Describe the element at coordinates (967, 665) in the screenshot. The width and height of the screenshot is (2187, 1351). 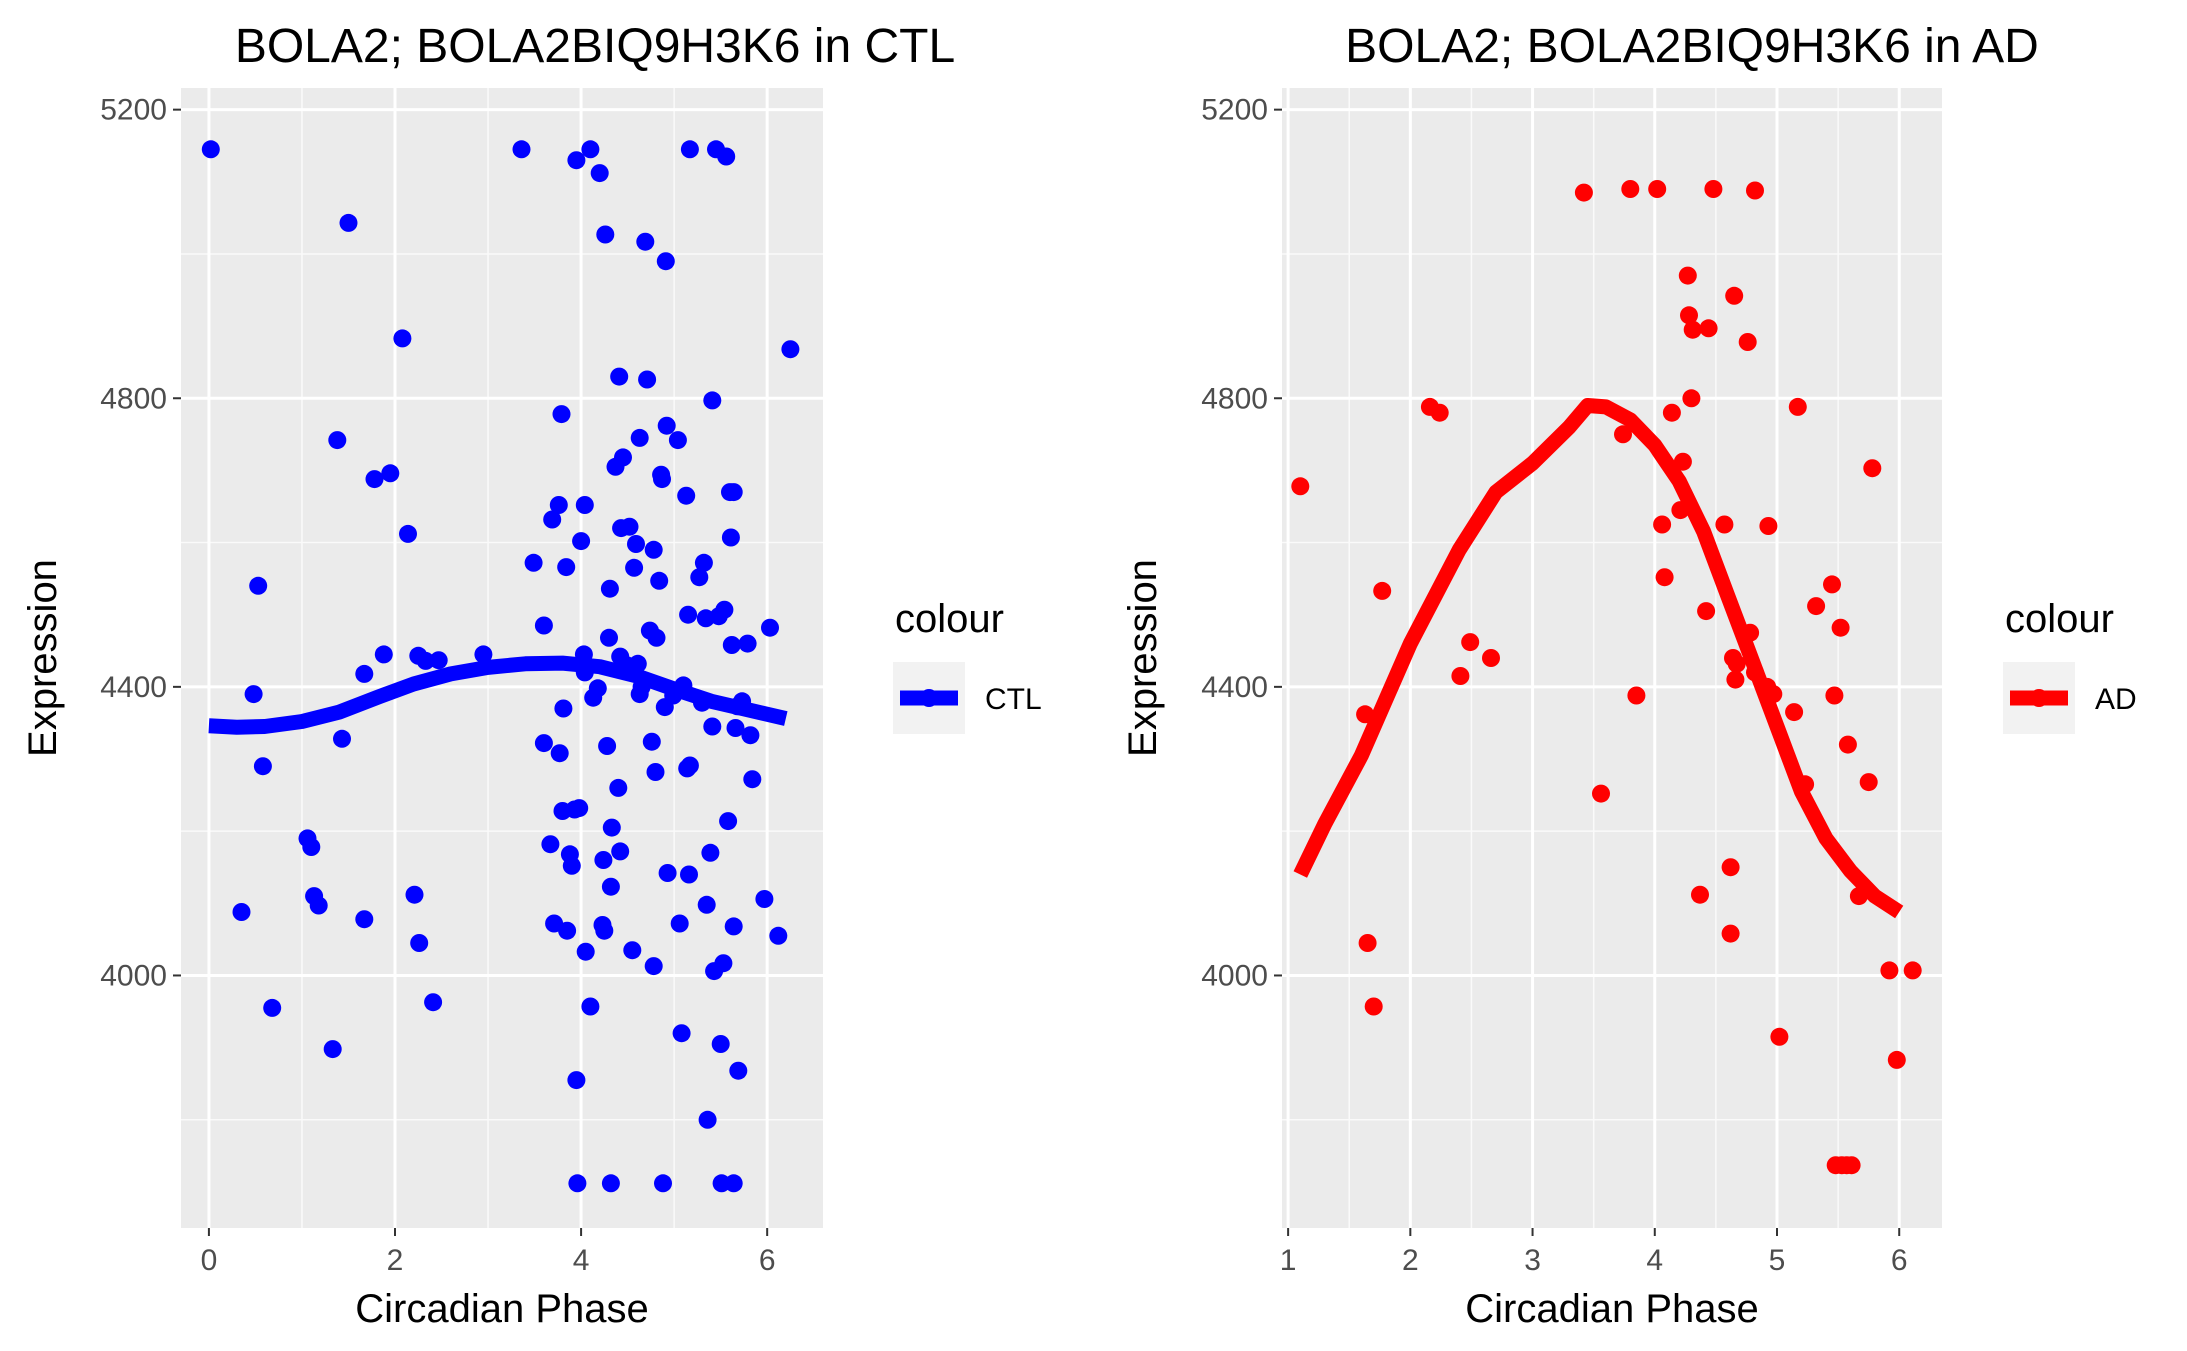
I see `legend-ctl: colour CTL` at that location.